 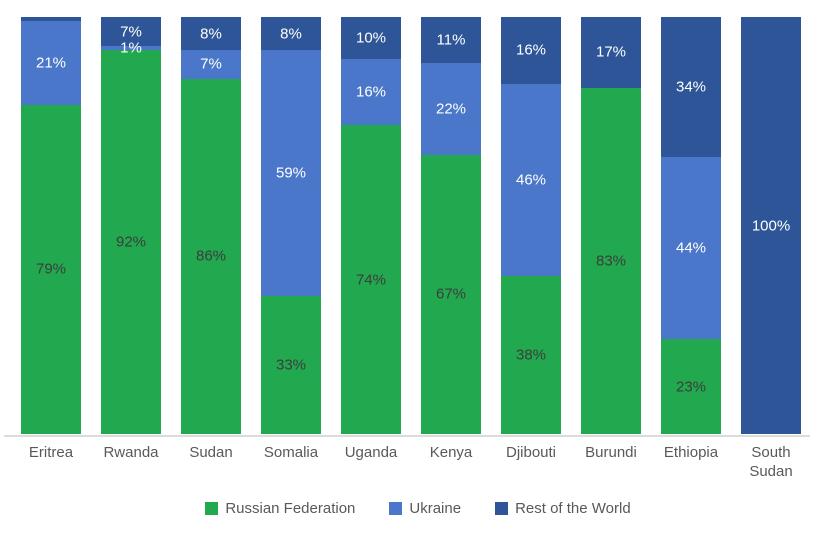 I want to click on value-label: 79%, so click(x=51, y=269).